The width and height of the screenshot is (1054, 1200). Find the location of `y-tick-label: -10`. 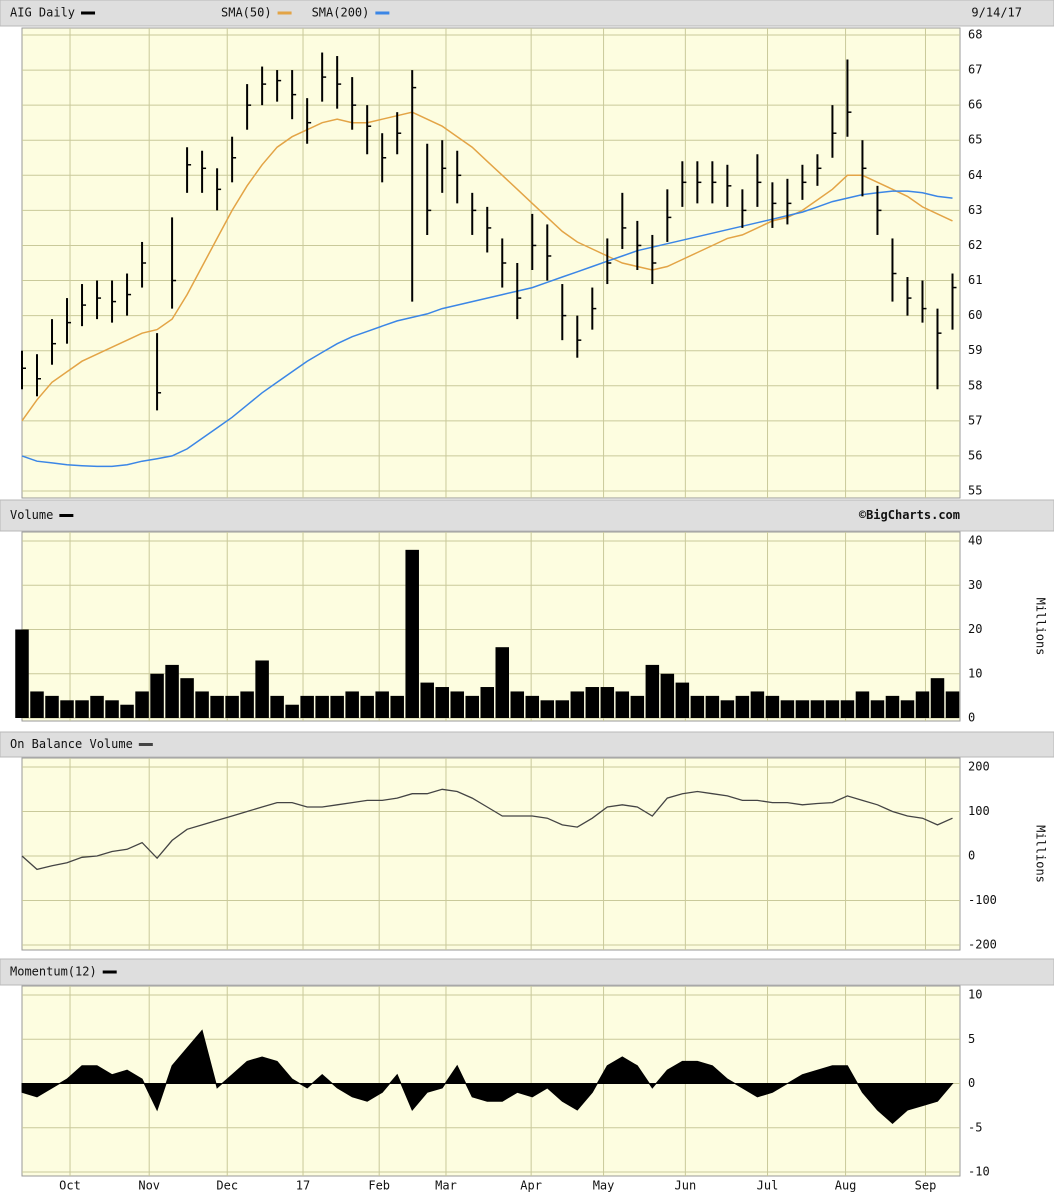

y-tick-label: -10 is located at coordinates (979, 1172).